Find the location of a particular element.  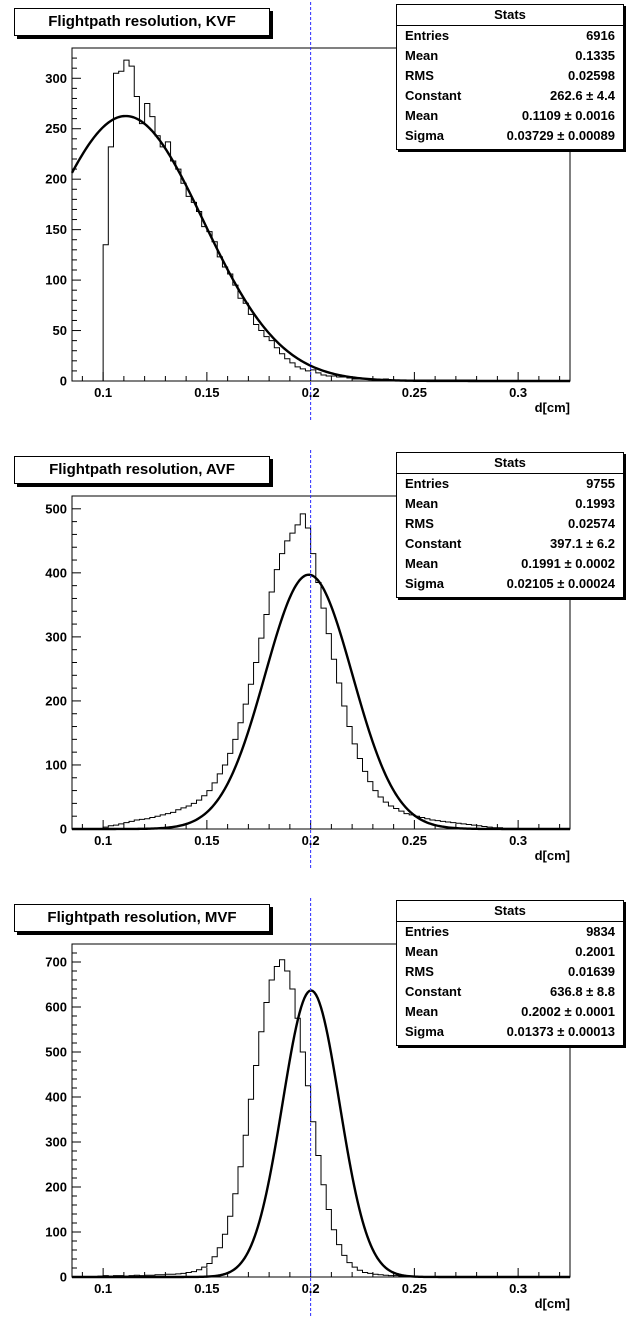

stats-row: Constant 397.1 ± 6.2 is located at coordinates (510, 544).